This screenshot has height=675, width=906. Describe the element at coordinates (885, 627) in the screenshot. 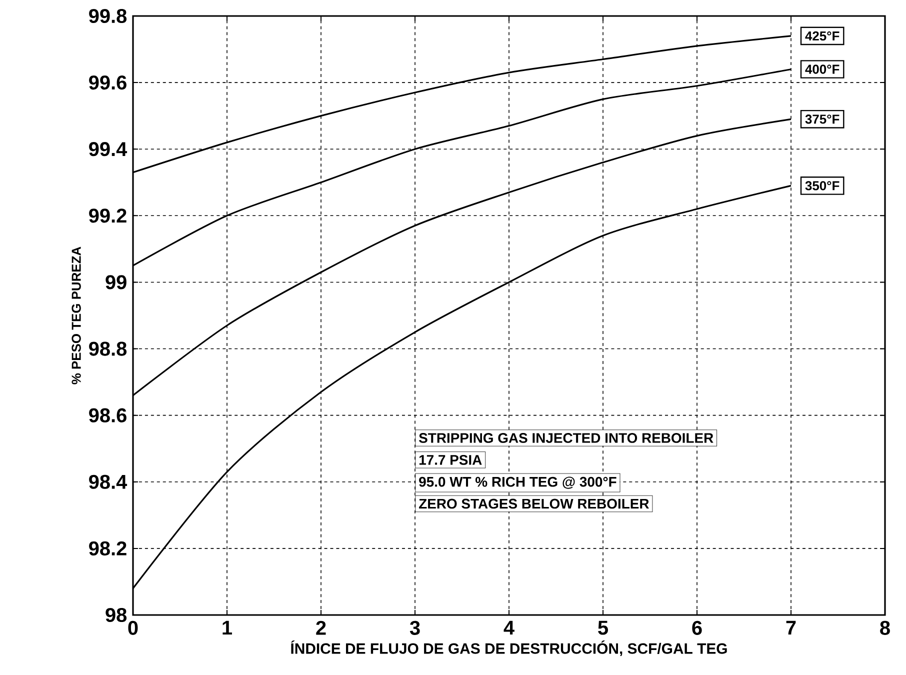

I see `x-tick-label: 8` at that location.